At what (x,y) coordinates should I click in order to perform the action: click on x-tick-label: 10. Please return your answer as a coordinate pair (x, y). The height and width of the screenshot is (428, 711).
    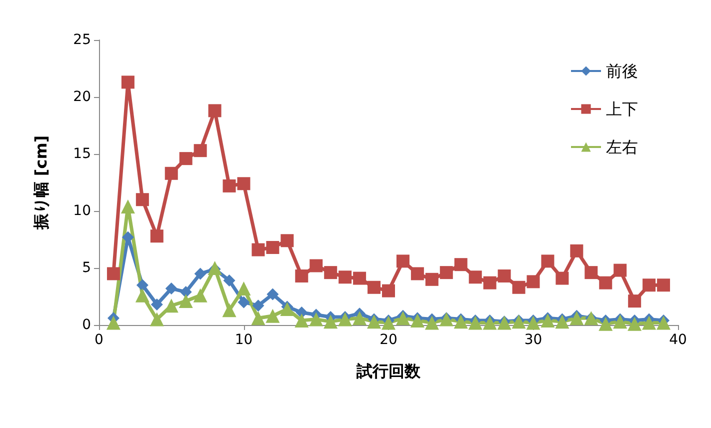
    Looking at the image, I should click on (243, 340).